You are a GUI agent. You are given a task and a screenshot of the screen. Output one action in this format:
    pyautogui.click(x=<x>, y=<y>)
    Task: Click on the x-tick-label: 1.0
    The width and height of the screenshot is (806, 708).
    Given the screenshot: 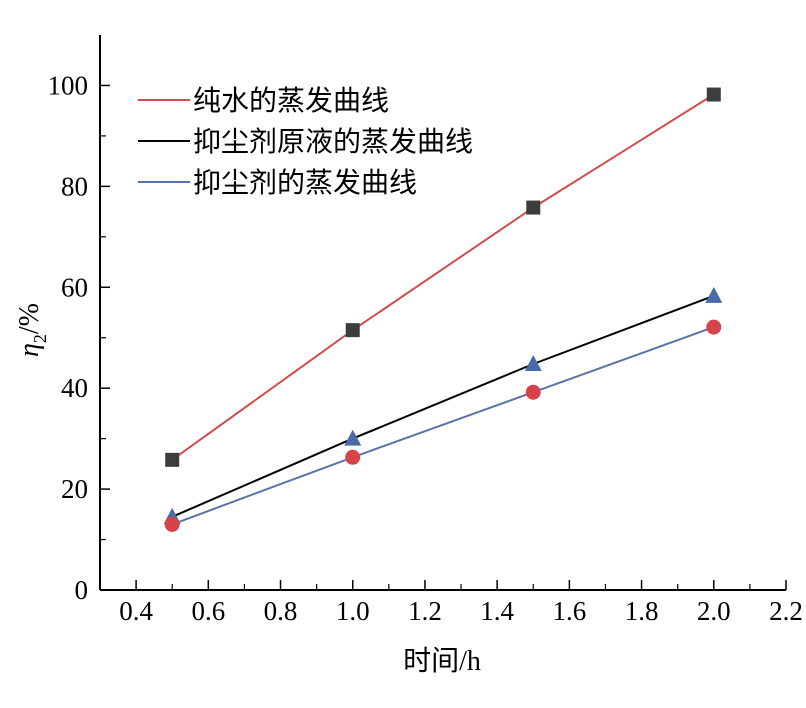 What is the action you would take?
    pyautogui.click(x=353, y=611)
    